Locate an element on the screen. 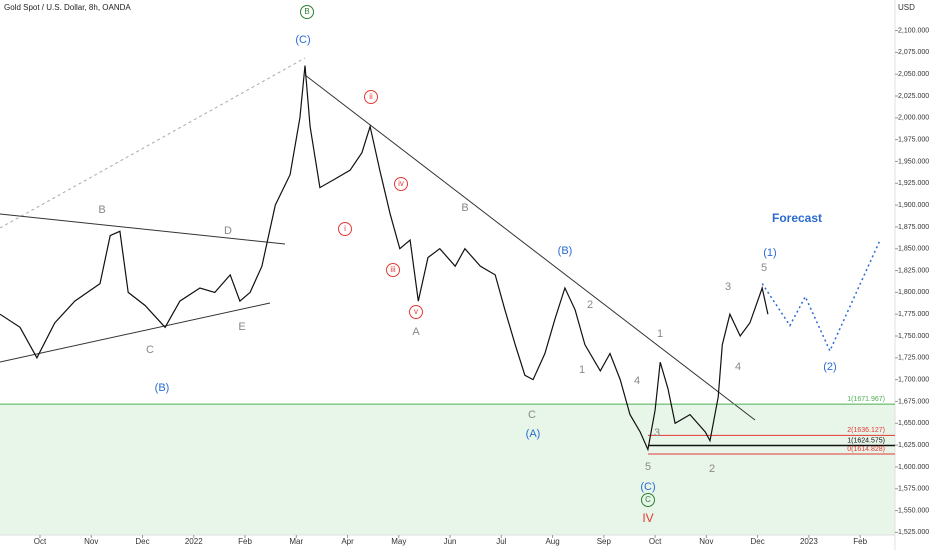 This screenshot has height=550, width=932. y-tick-label: 1,825.000 is located at coordinates (913, 270).